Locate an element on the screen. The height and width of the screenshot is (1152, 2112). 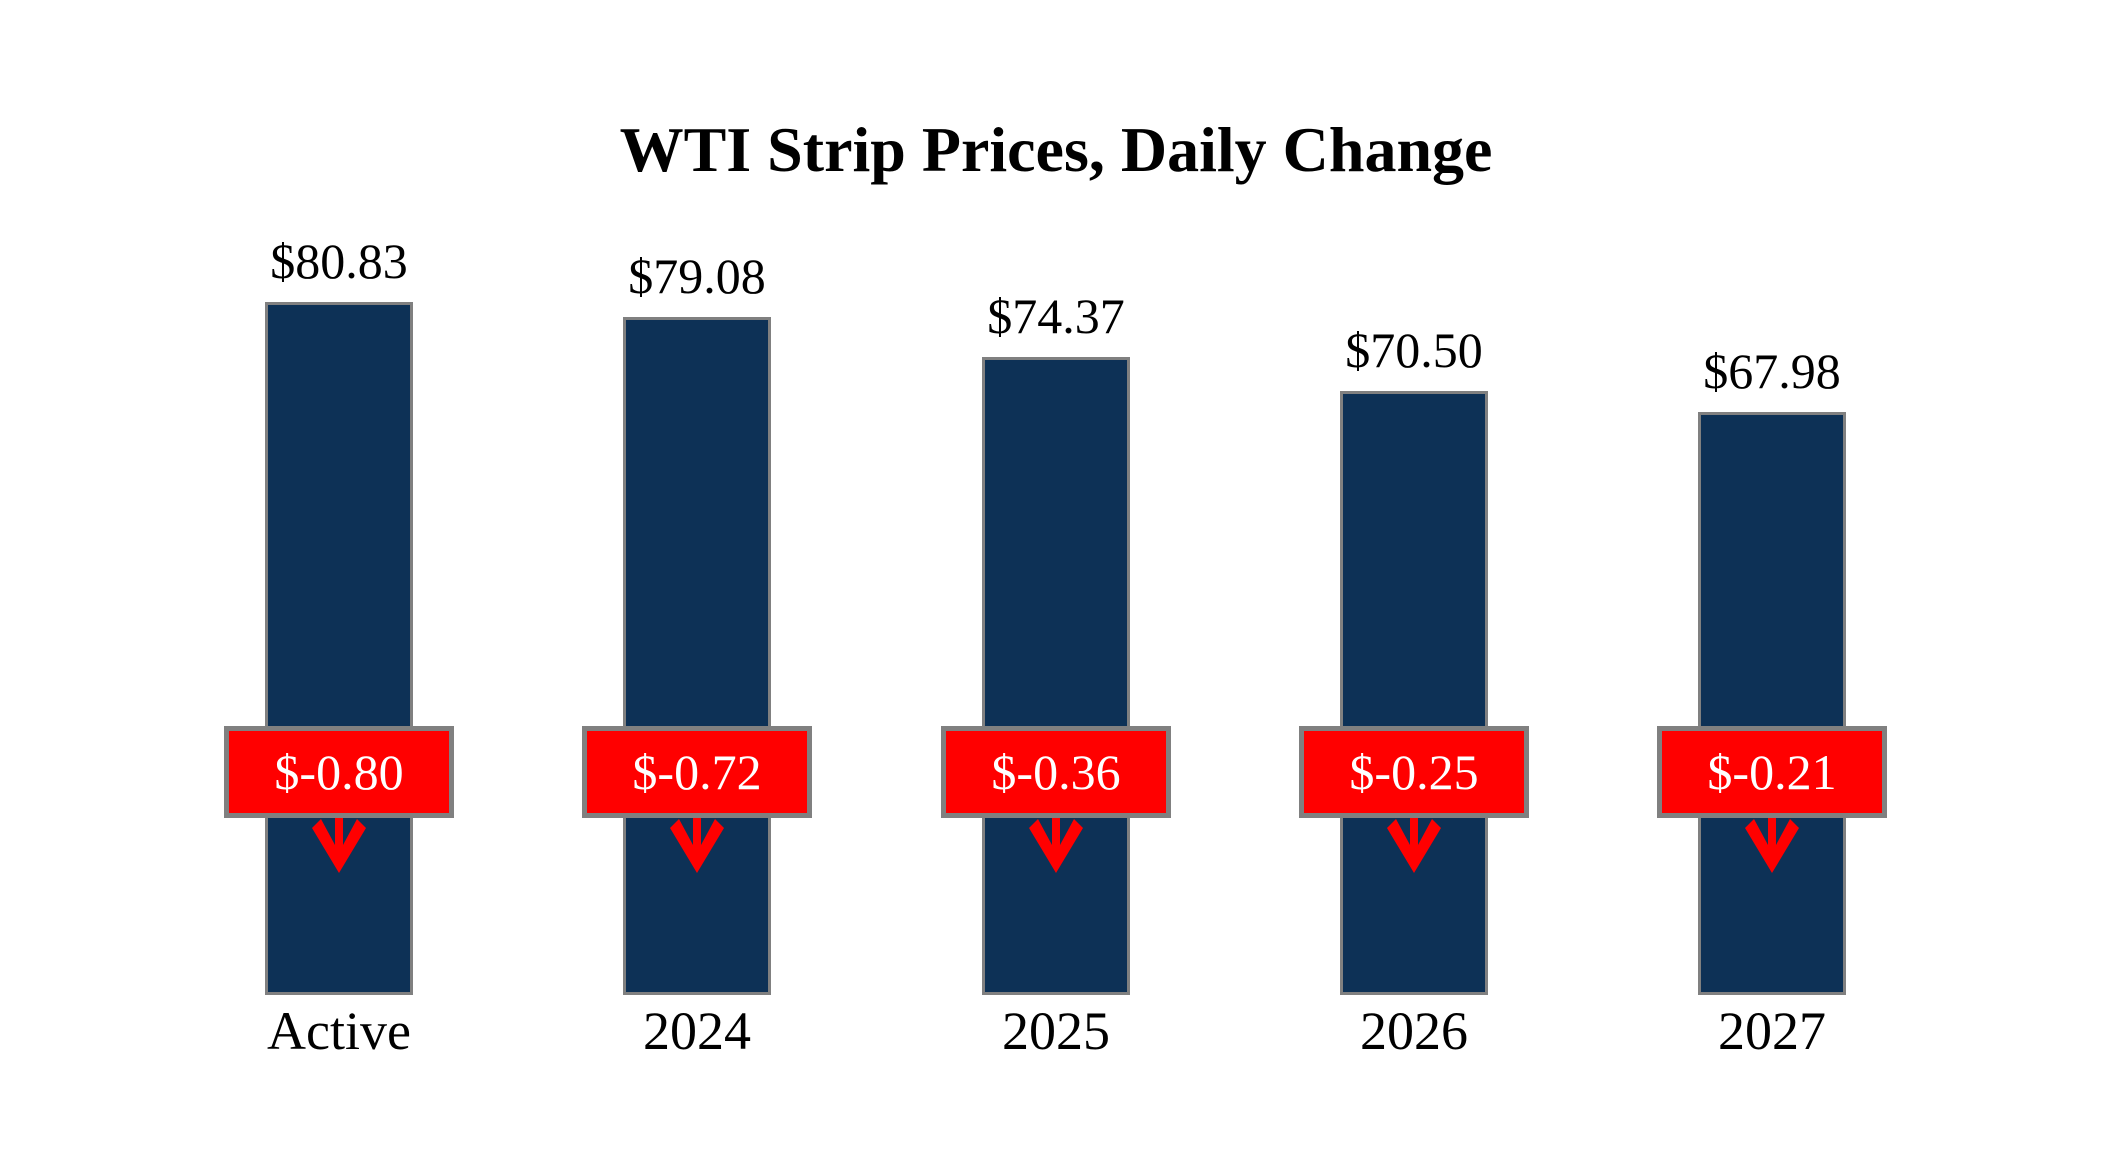
change-badge: $-0.80 is located at coordinates (339, 772).